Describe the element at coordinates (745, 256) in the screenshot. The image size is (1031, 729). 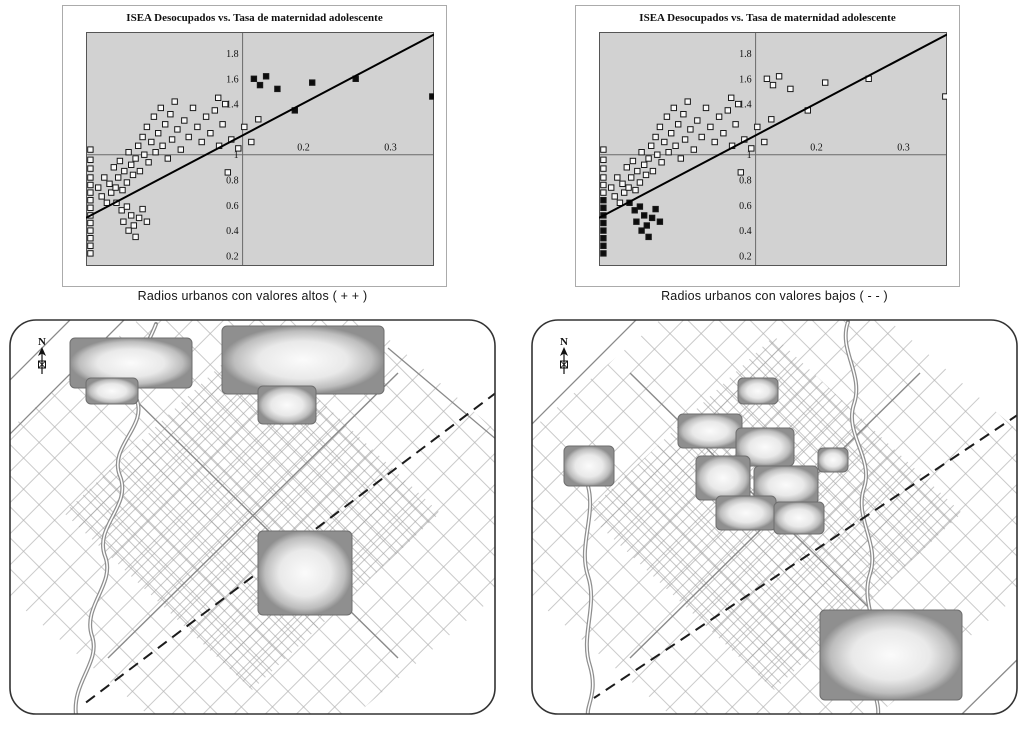
I see `y-tick-label: 0.2` at that location.